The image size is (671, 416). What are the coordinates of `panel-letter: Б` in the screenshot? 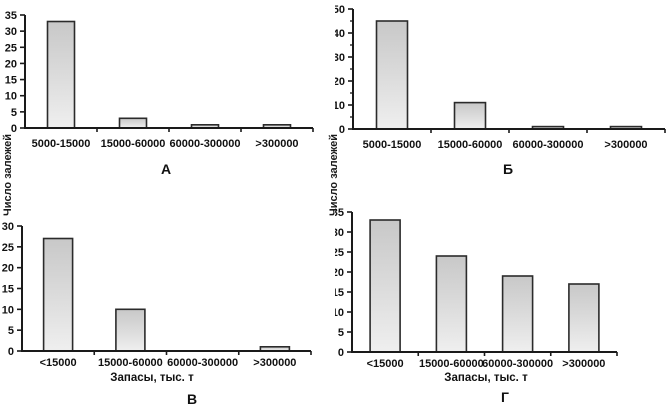 It's located at (508, 169).